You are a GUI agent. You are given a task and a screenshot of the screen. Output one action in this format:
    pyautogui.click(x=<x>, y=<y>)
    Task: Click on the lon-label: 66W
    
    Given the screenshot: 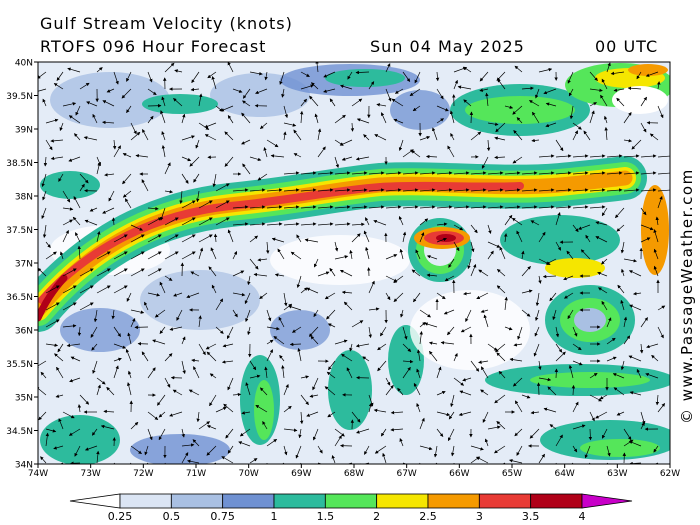 What is the action you would take?
    pyautogui.click(x=459, y=474)
    